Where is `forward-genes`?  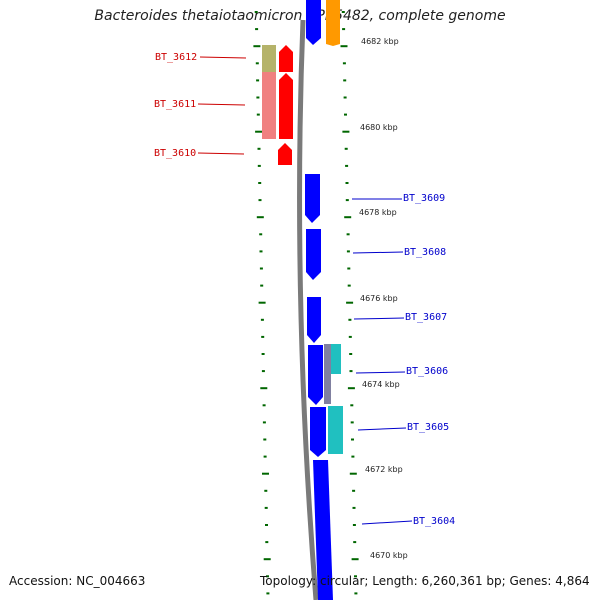 forward-genes is located at coordinates (277, 105).